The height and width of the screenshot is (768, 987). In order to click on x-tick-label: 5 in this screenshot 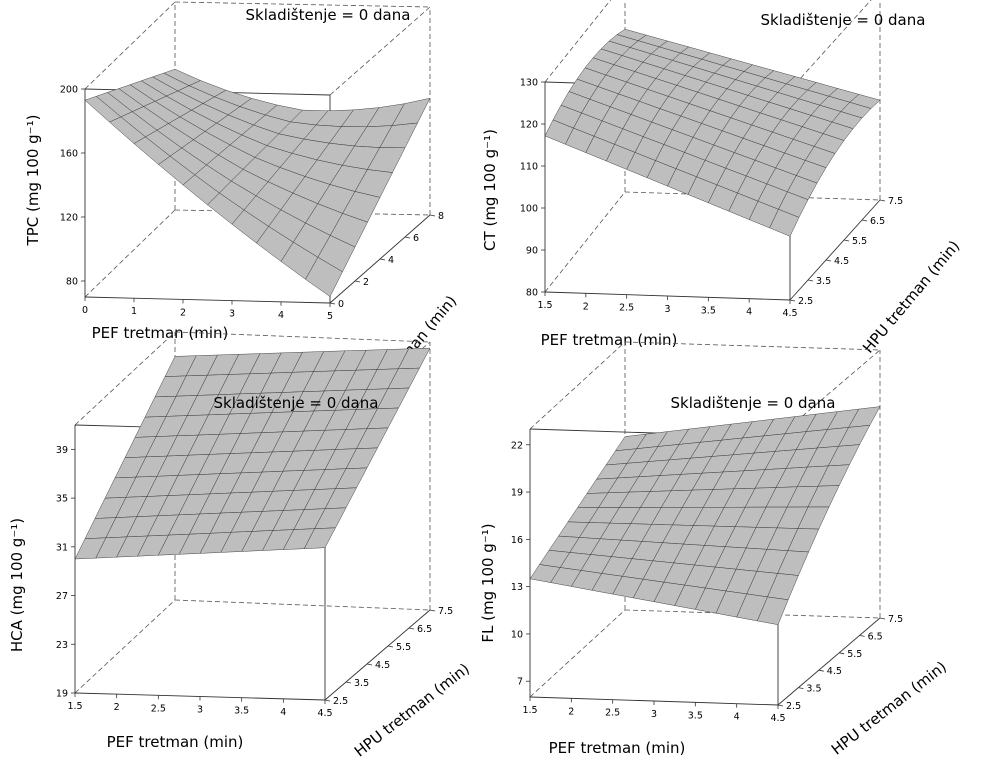, I will do `click(330, 316)`.